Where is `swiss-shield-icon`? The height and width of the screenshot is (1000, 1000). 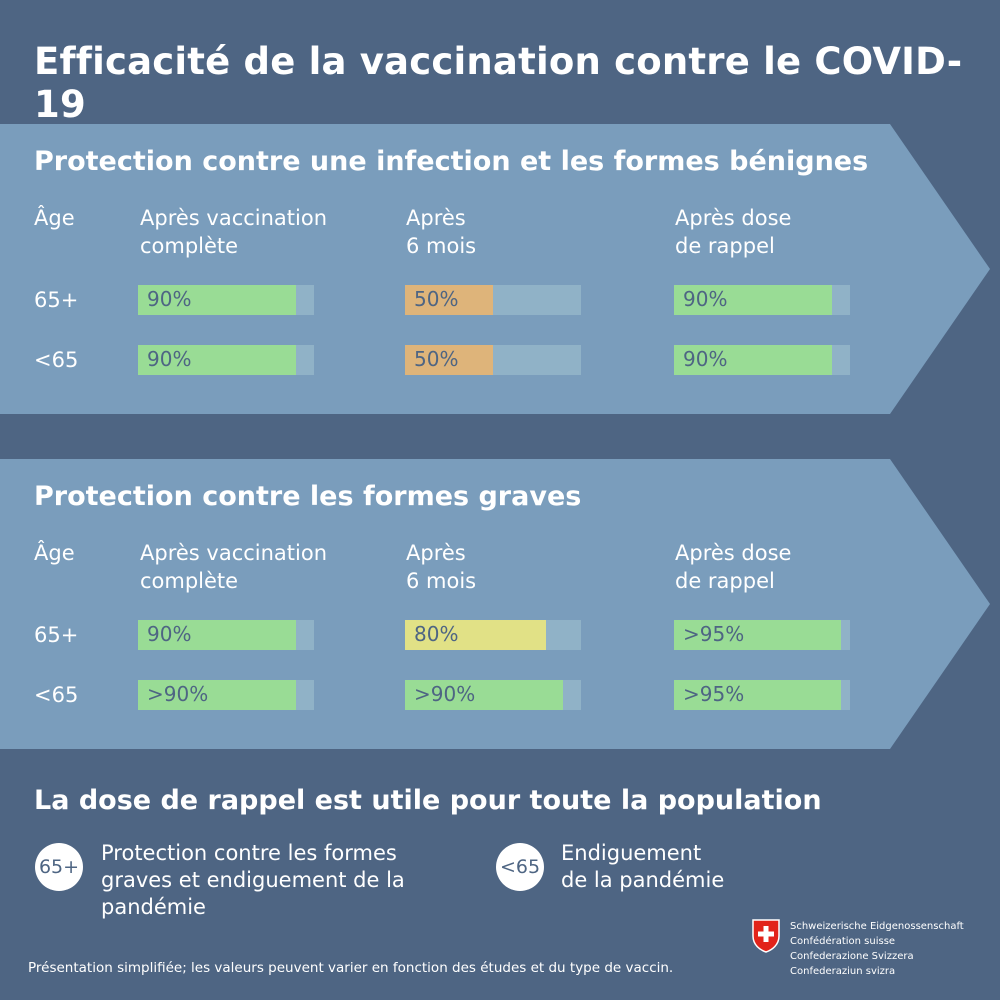
swiss-shield-icon is located at coordinates (766, 936).